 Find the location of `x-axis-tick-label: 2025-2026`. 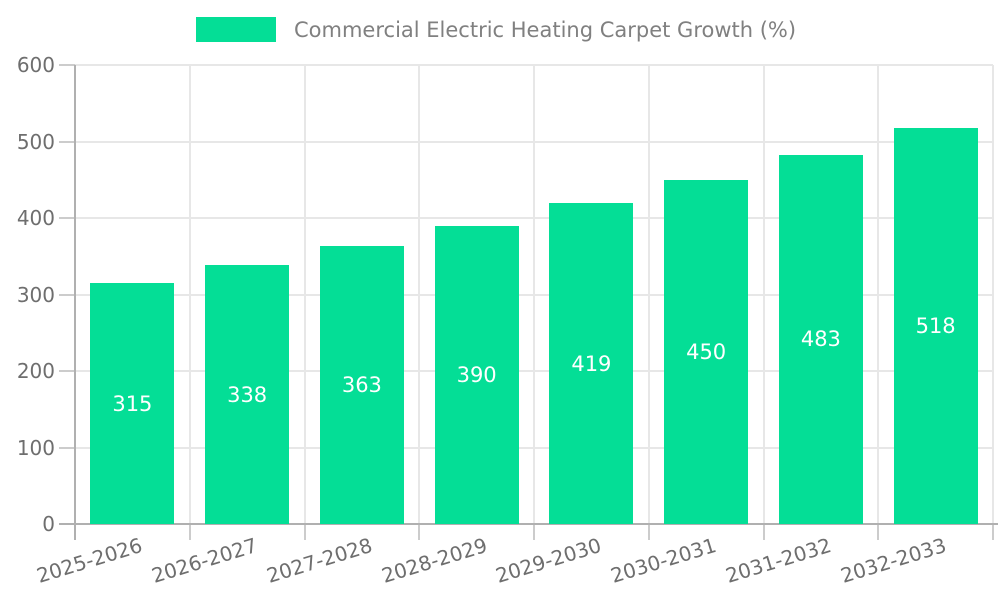

x-axis-tick-label: 2025-2026 is located at coordinates (90, 560).